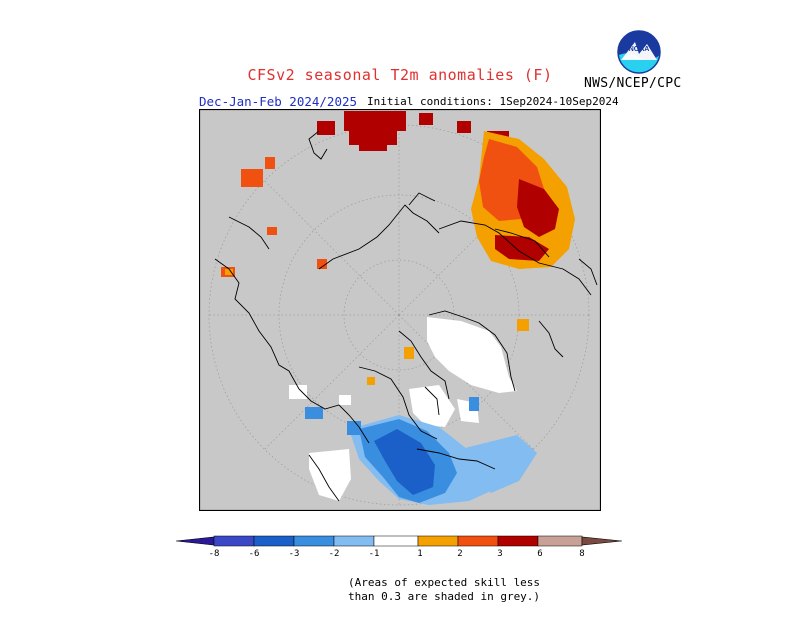 This screenshot has width=800, height=618. I want to click on legend-label: -1, so click(374, 554).